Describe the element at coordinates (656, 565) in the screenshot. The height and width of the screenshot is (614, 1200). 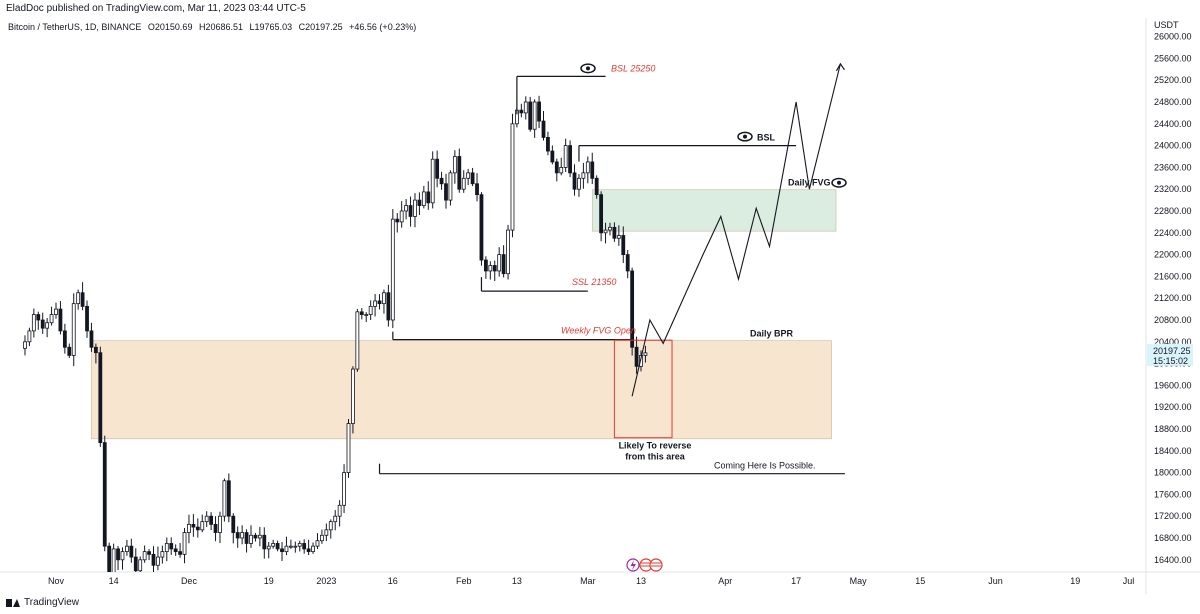
I see `flag-event-icon` at that location.